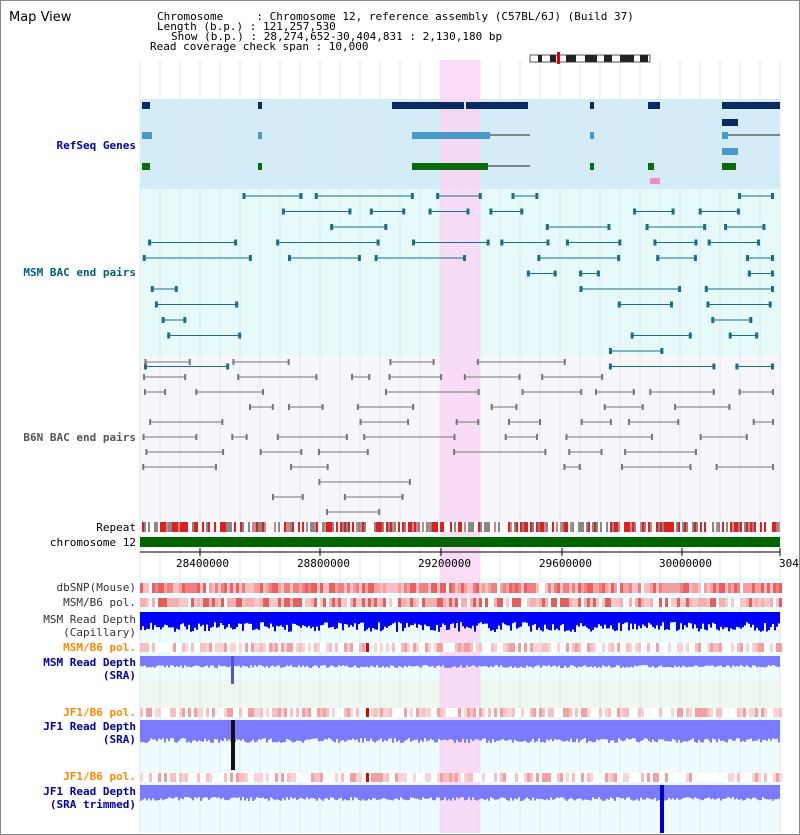 This screenshot has height=835, width=800. Describe the element at coordinates (79, 272) in the screenshot. I see `msm-bac-end-pairs-label: MSM BAC end pairs` at that location.